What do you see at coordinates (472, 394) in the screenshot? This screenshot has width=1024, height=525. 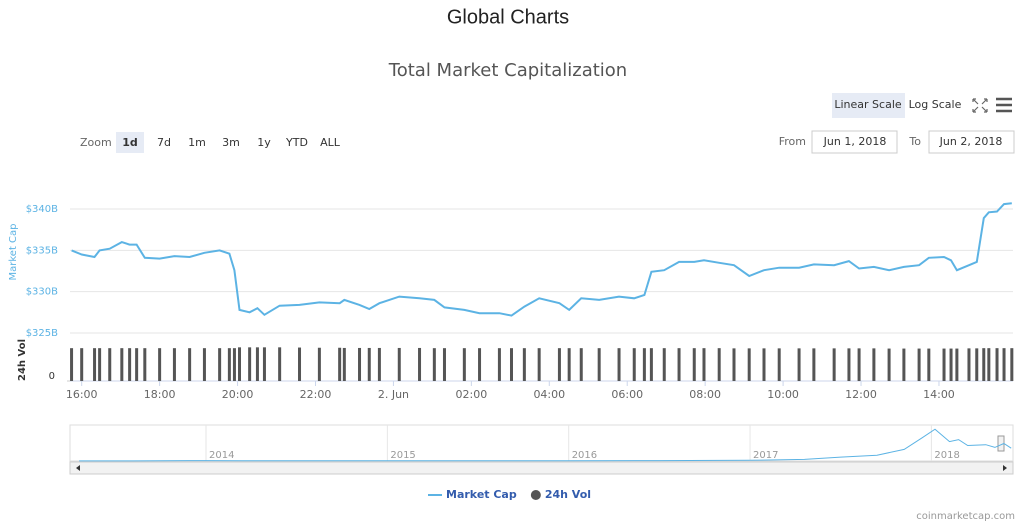 I see `x-tick-label: 02:00` at bounding box center [472, 394].